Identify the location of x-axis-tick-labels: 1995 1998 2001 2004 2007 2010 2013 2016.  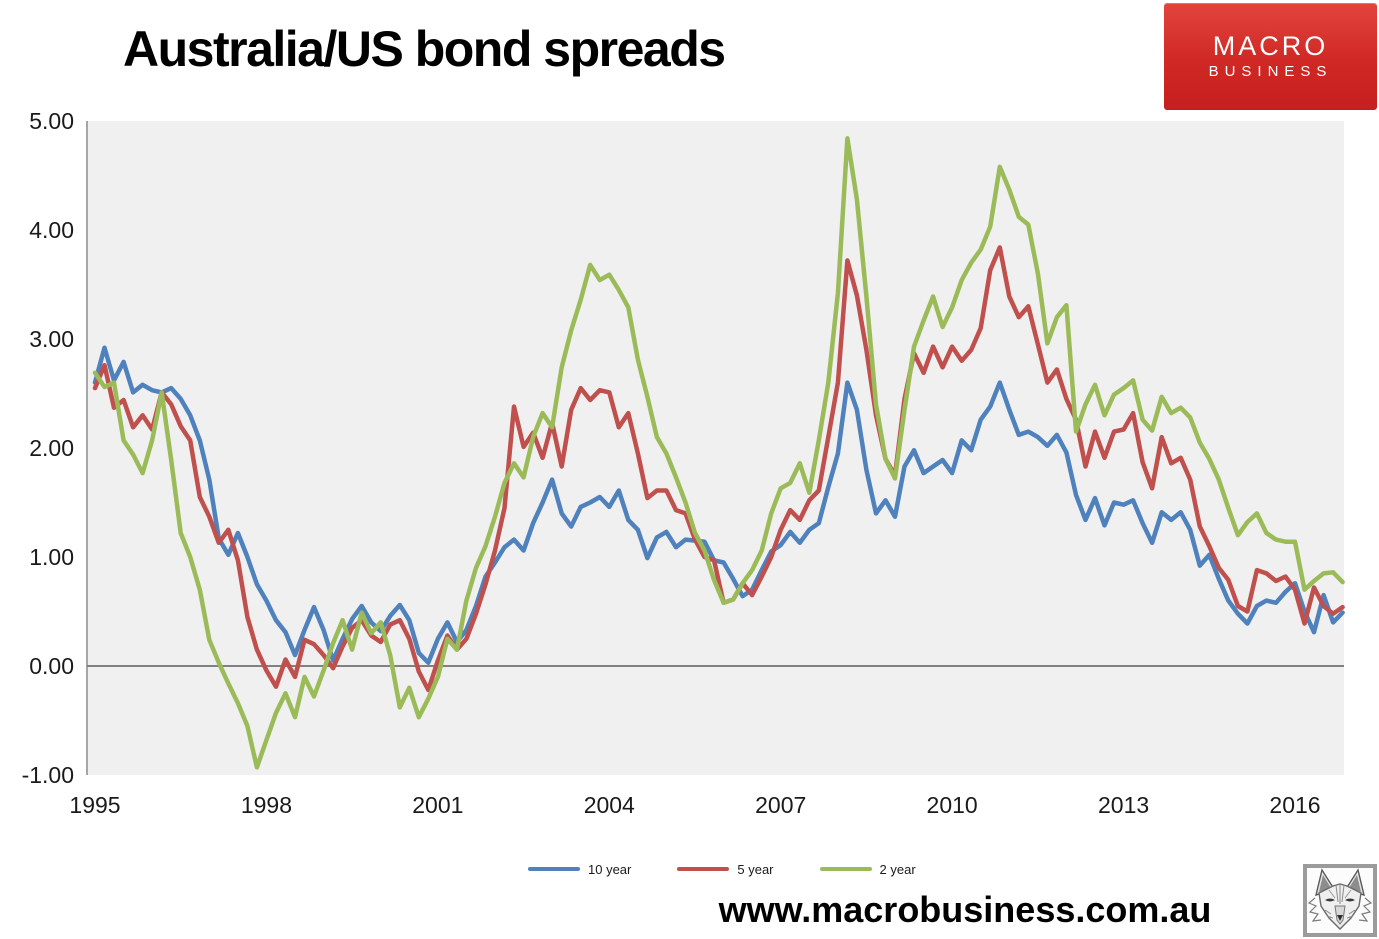
(694, 805).